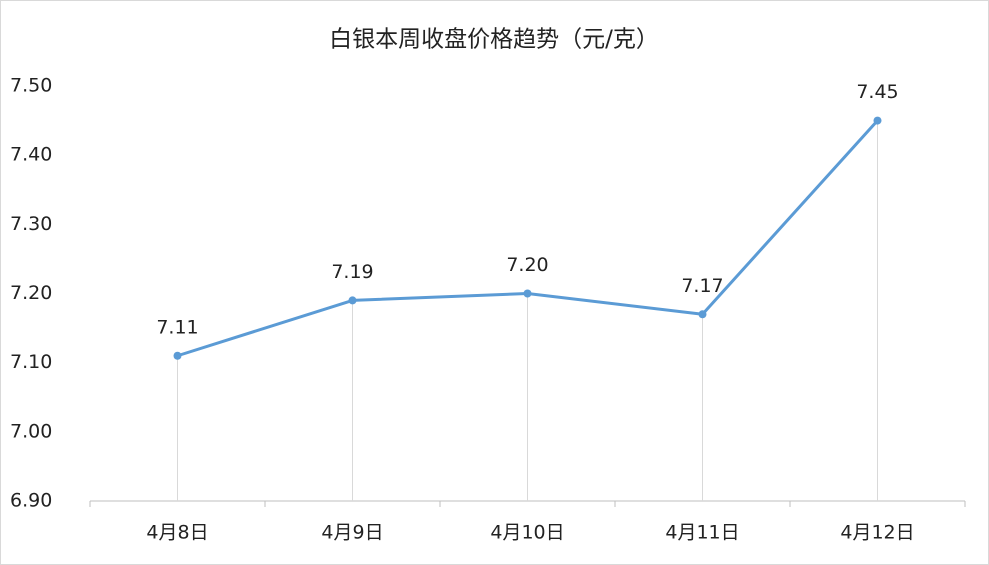 The image size is (989, 565). Describe the element at coordinates (877, 533) in the screenshot. I see `x-tick-label: 4月12日` at that location.